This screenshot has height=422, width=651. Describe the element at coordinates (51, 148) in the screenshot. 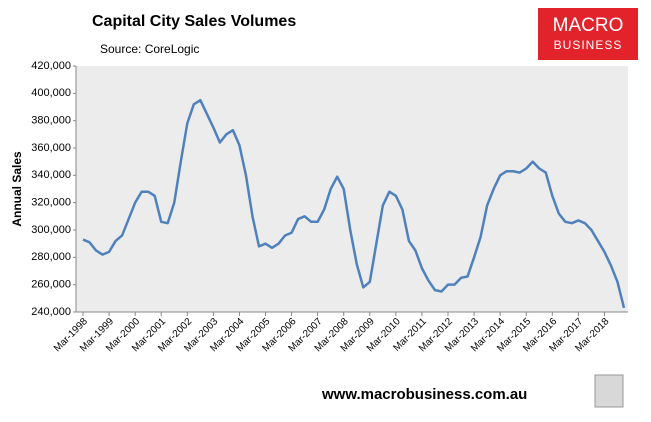

I see `y-tick-label: 360,000` at that location.